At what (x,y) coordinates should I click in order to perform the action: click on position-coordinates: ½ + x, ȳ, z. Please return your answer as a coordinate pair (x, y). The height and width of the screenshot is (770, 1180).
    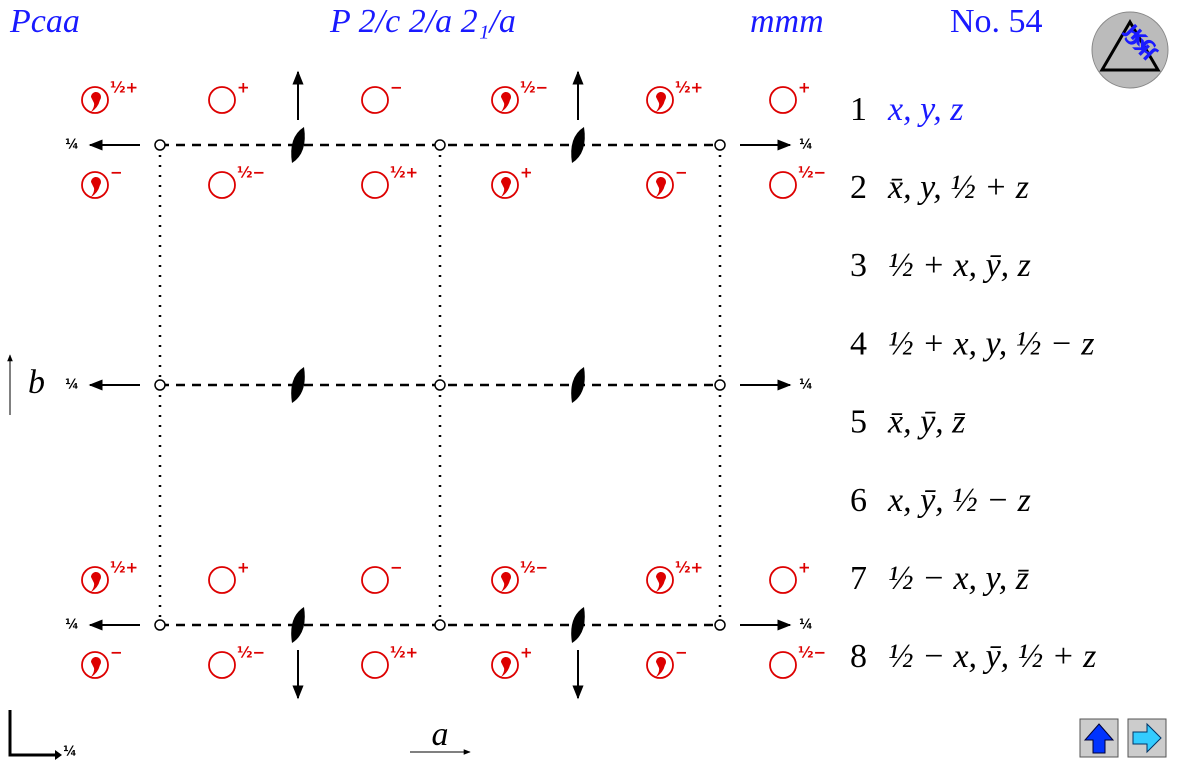
    Looking at the image, I should click on (959, 265).